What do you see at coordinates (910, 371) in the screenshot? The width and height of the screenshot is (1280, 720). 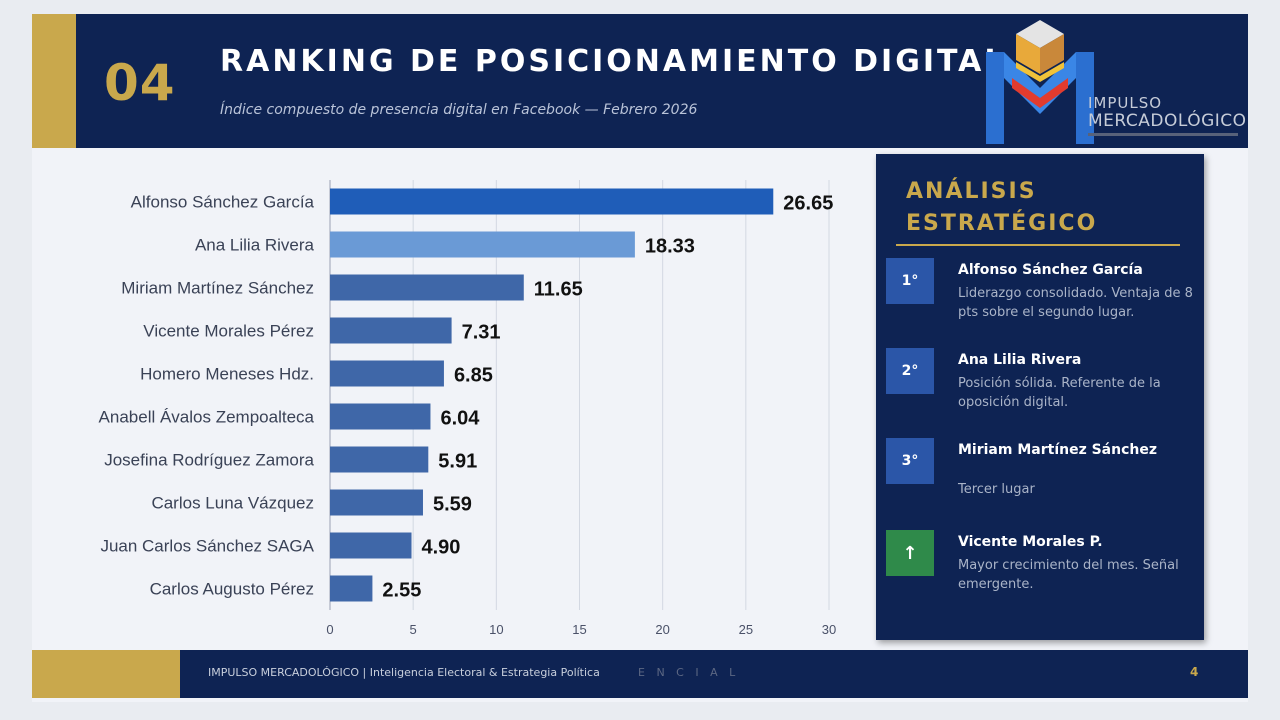 I see `rank-badge: 2°` at bounding box center [910, 371].